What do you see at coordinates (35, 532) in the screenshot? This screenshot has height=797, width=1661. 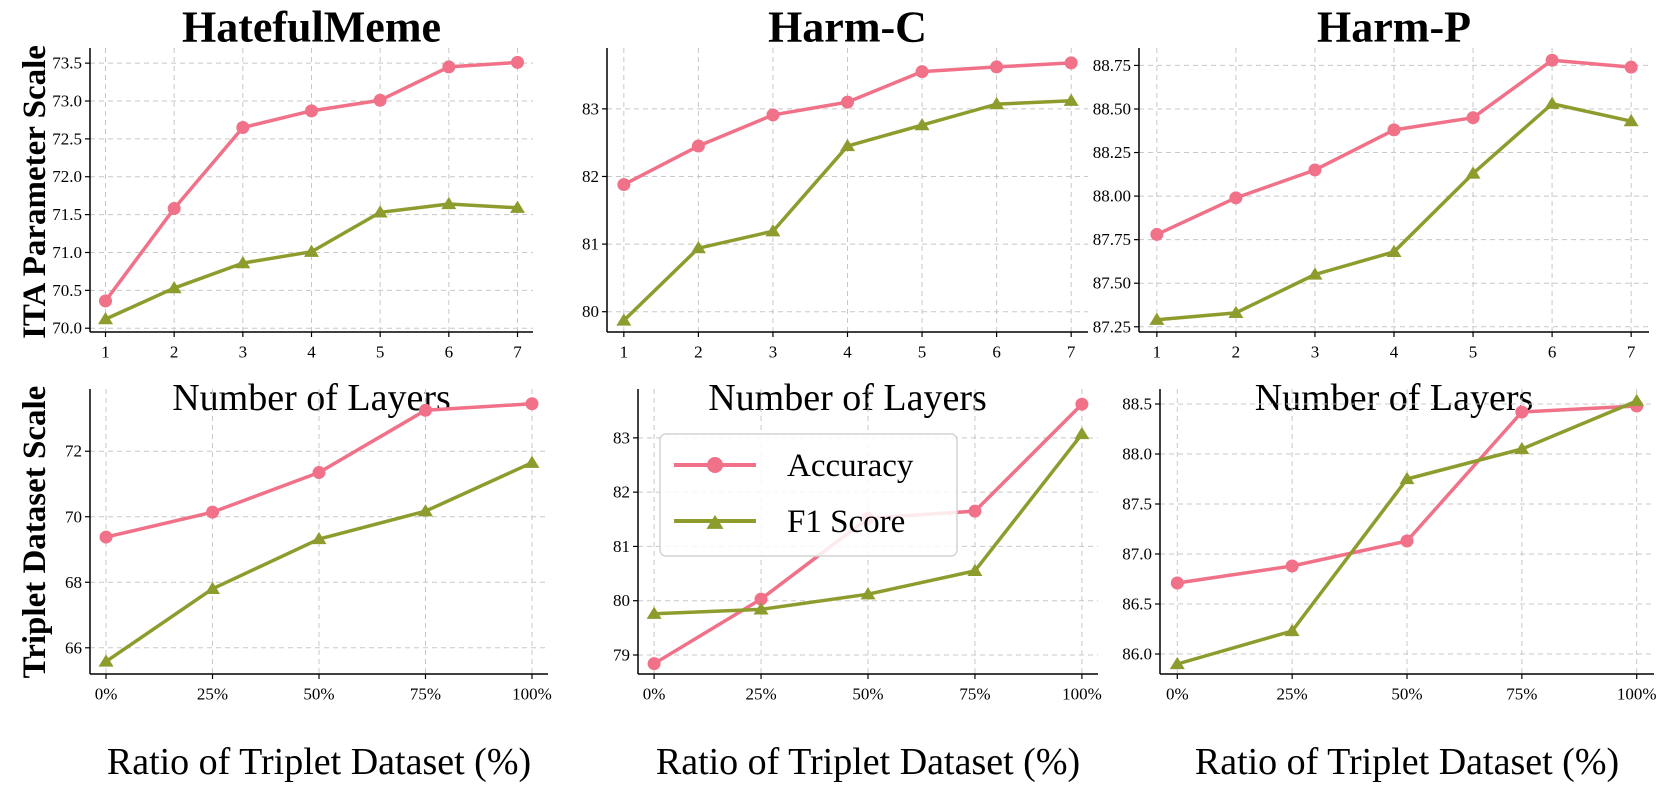 I see `row-label-bottom: Triplet Dataset Scale` at bounding box center [35, 532].